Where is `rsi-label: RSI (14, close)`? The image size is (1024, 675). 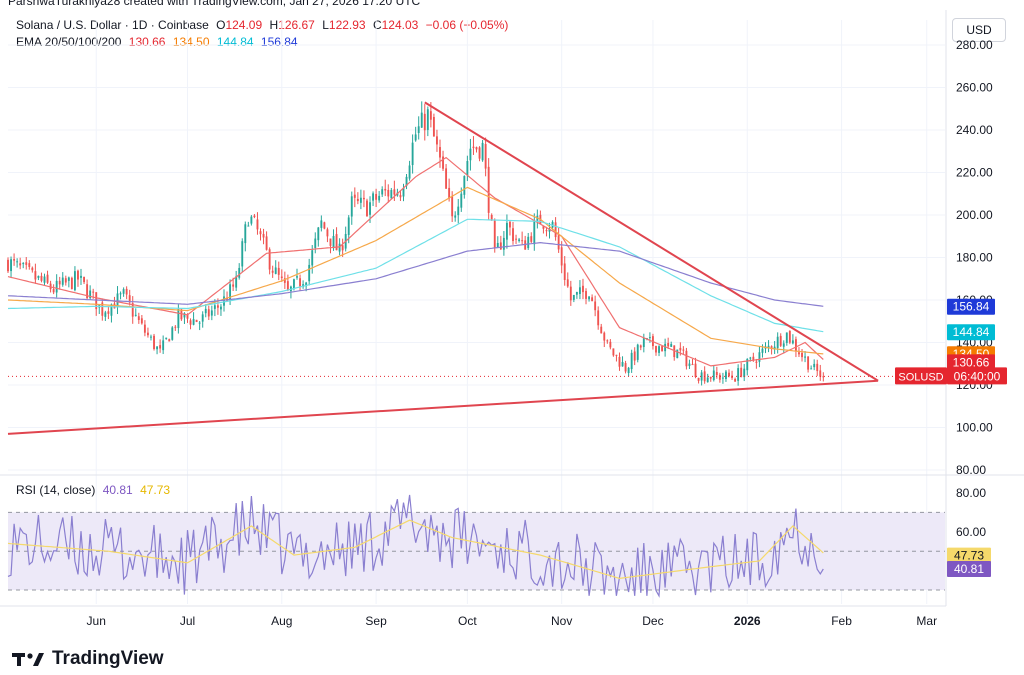
rsi-label: RSI (14, close) is located at coordinates (56, 490).